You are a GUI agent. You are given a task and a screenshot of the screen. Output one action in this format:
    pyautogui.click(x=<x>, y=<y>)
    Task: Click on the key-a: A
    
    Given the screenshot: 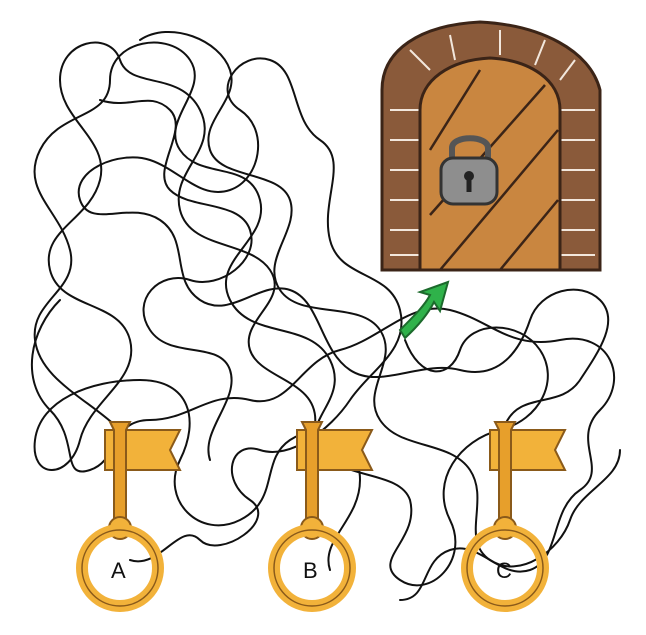 What is the action you would take?
    pyautogui.click(x=129, y=516)
    